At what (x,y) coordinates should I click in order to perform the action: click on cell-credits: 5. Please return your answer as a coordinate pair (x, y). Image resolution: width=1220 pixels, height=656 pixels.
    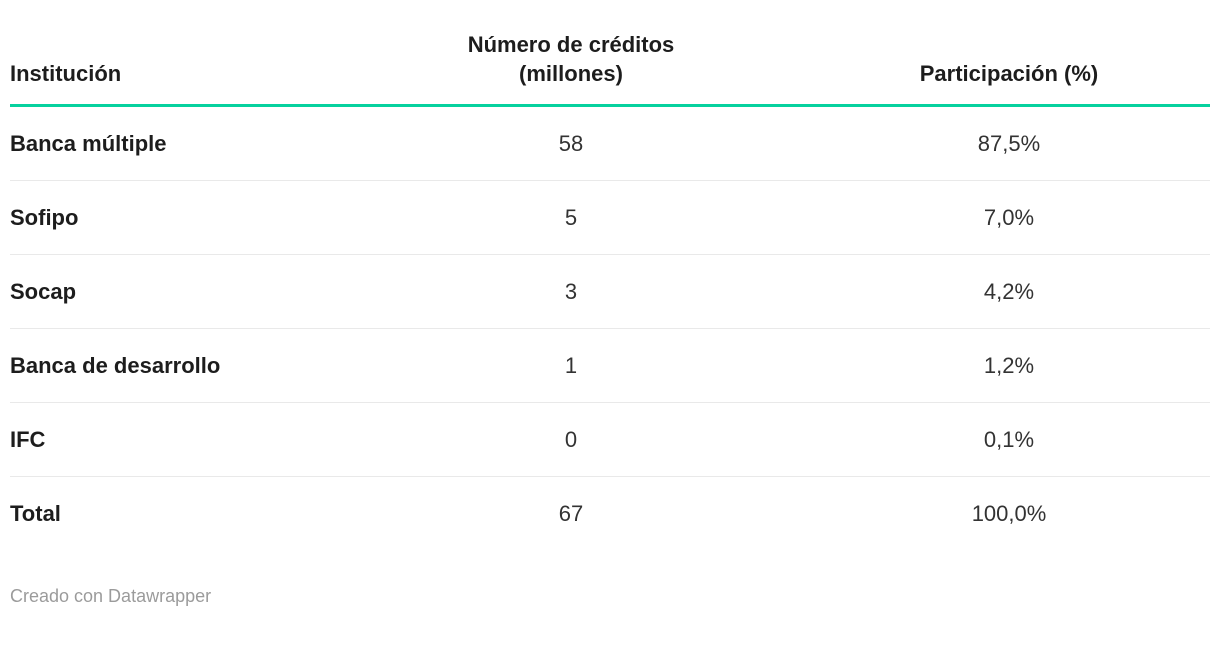
    Looking at the image, I should click on (571, 217).